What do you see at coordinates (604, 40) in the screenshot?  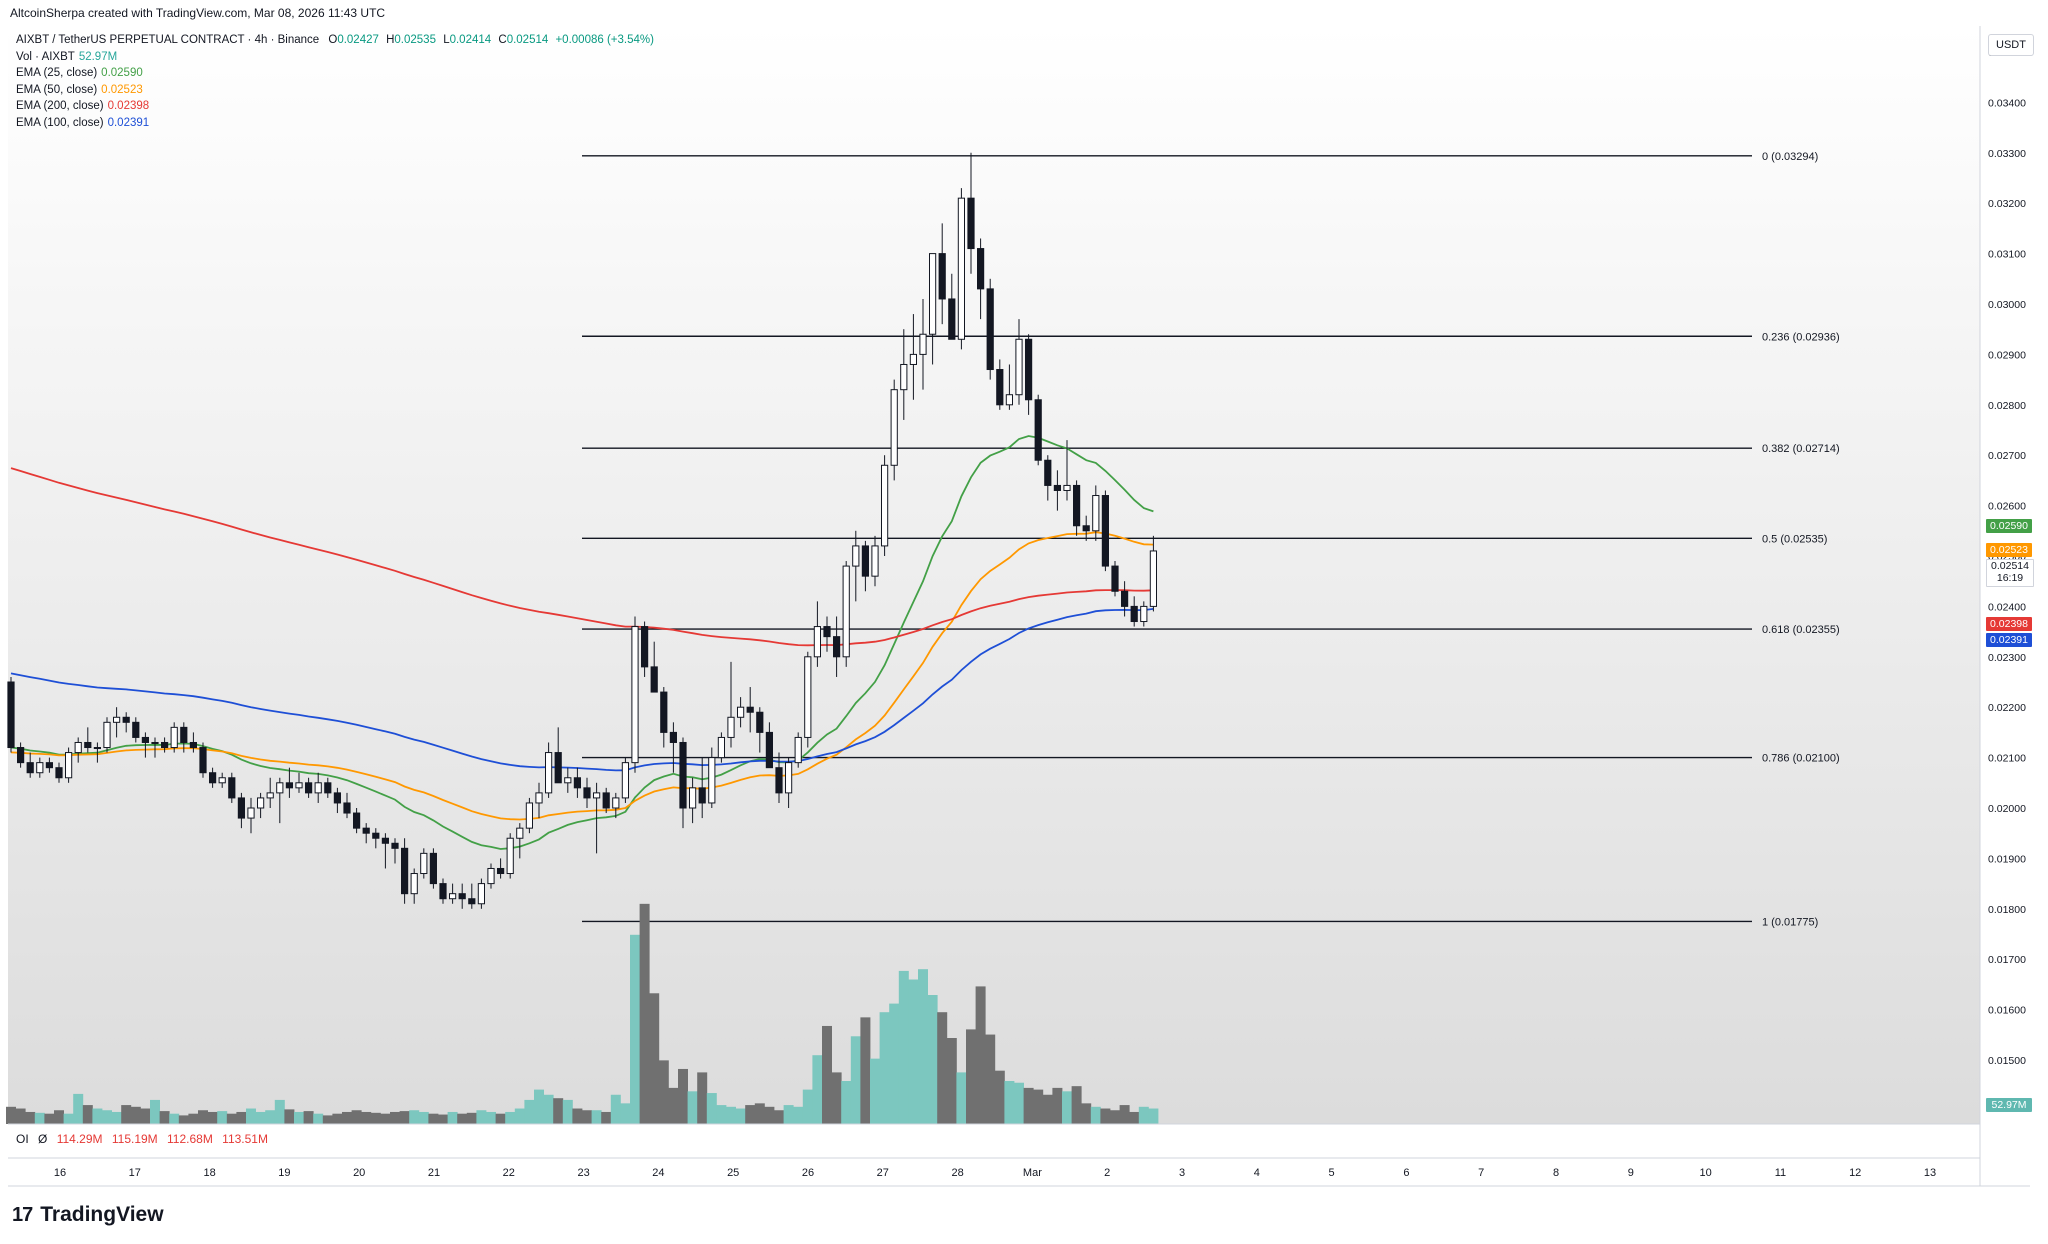 I see `ohlc-change: +0.00086 (+3.54%)` at bounding box center [604, 40].